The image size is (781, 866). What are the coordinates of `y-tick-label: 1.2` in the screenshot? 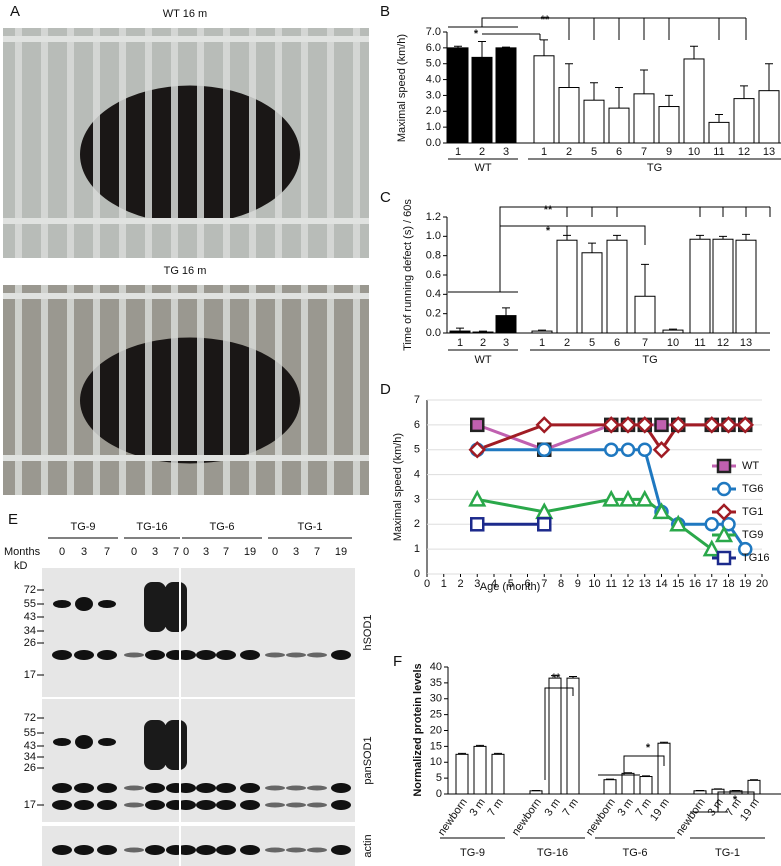 It's located at (433, 217).